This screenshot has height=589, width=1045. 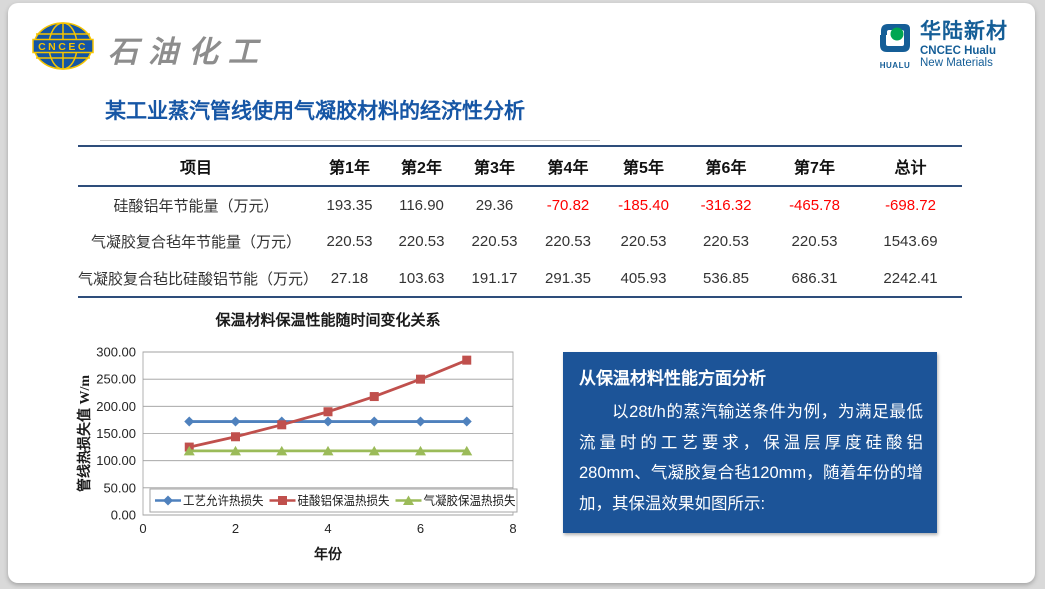 What do you see at coordinates (421, 205) in the screenshot?
I see `table-cell: 116.90` at bounding box center [421, 205].